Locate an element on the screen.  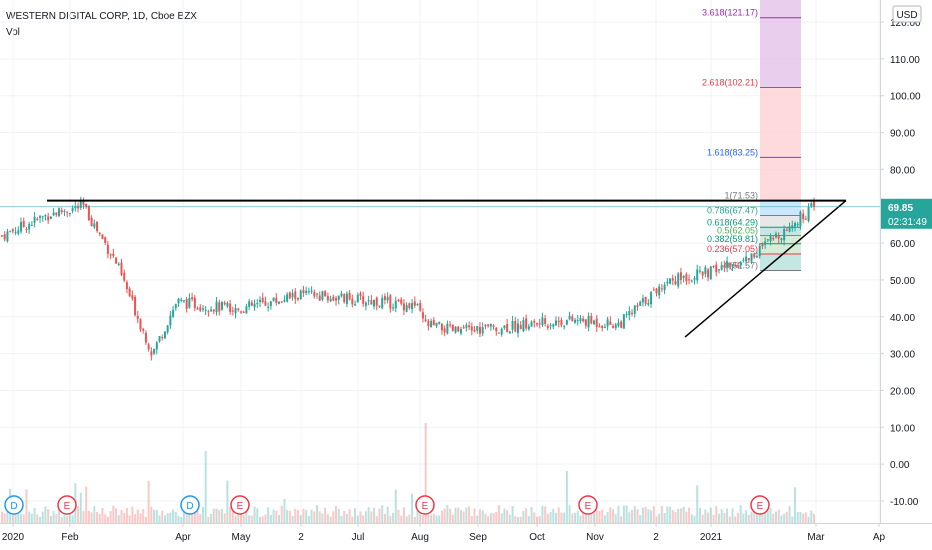
time-tick-label: May is located at coordinates (241, 537).